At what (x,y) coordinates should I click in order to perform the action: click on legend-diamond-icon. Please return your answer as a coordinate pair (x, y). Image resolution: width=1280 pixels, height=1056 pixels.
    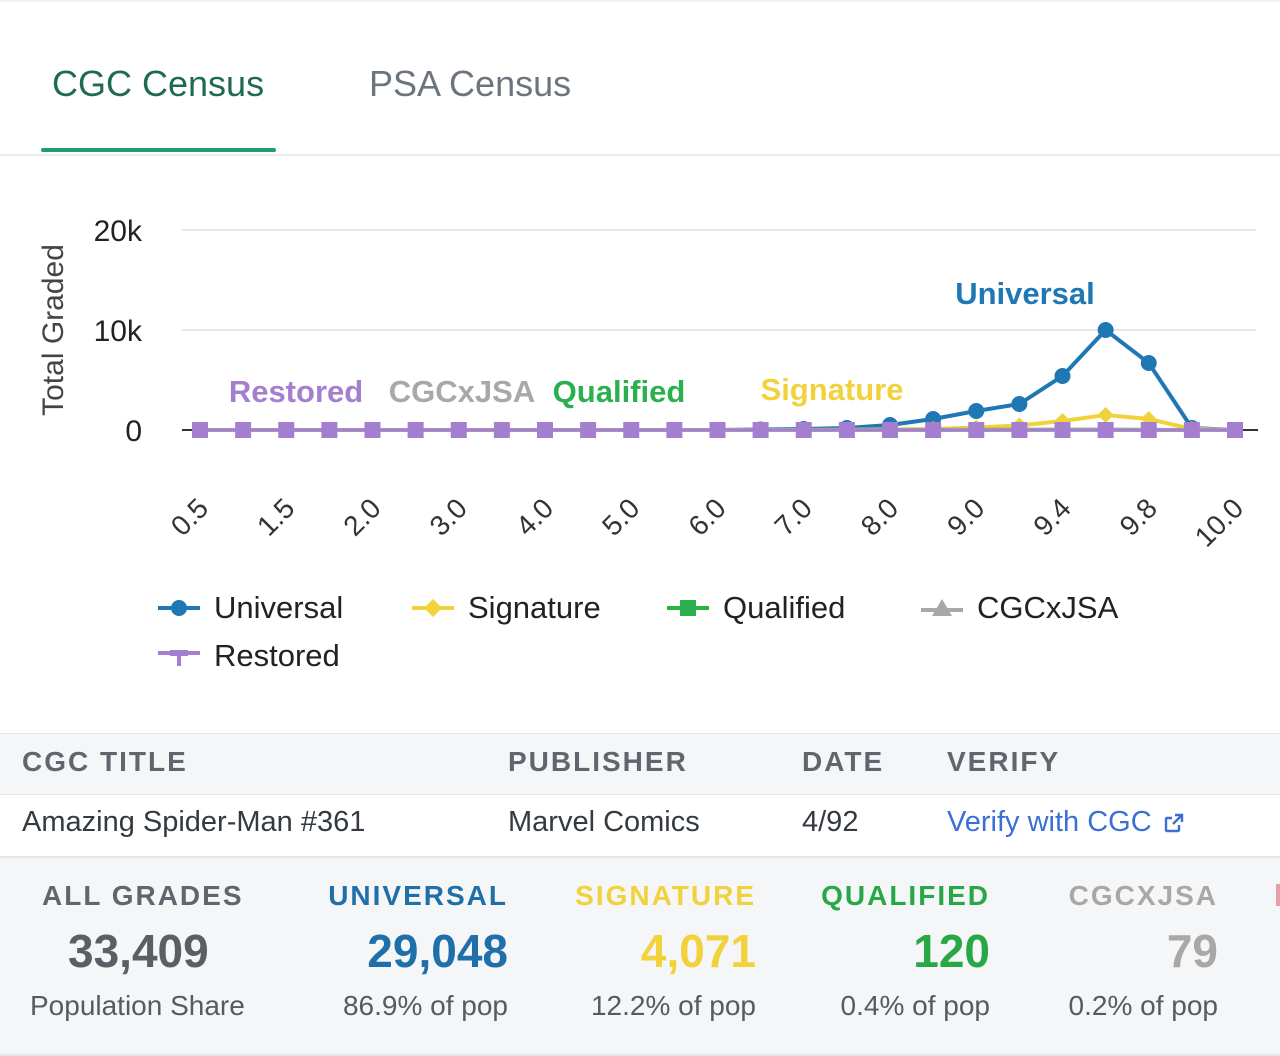
    Looking at the image, I should click on (433, 608).